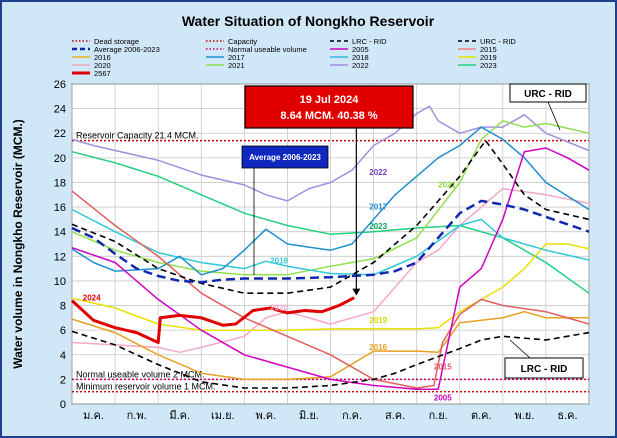 This screenshot has width=617, height=438. I want to click on year-label-2005: 2005, so click(443, 397).